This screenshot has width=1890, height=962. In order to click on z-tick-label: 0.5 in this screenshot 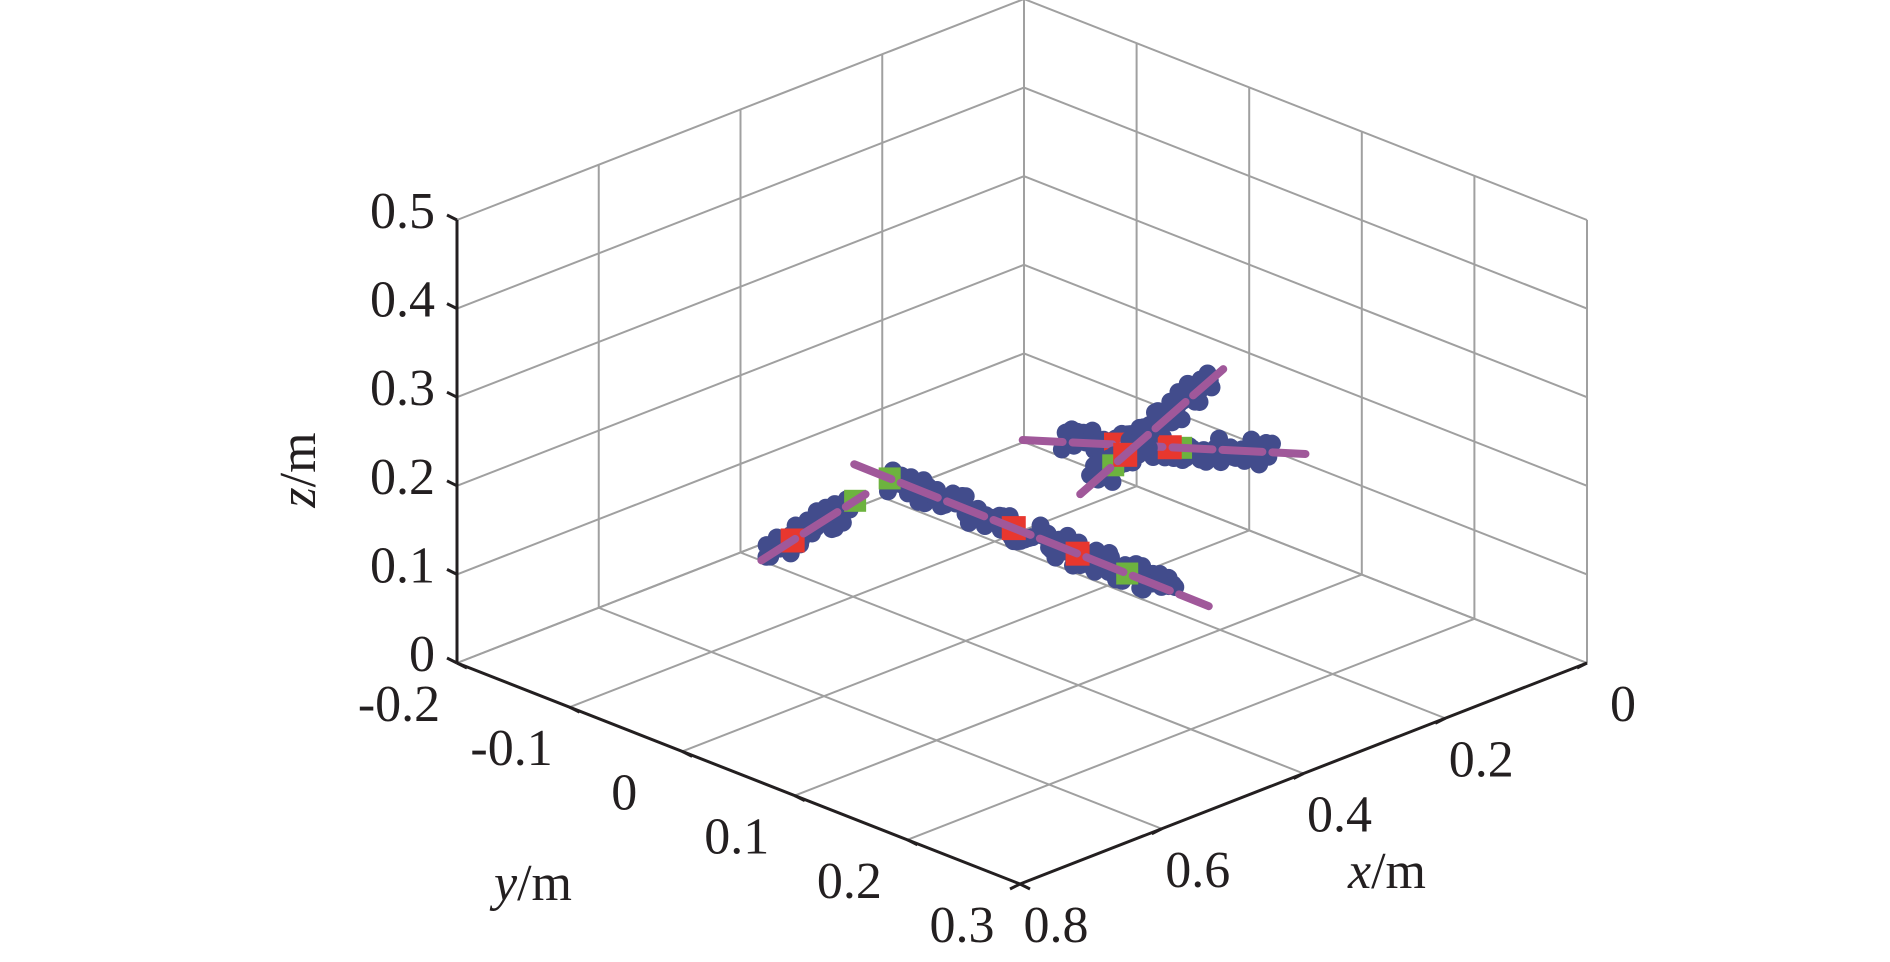, I will do `click(402, 211)`.